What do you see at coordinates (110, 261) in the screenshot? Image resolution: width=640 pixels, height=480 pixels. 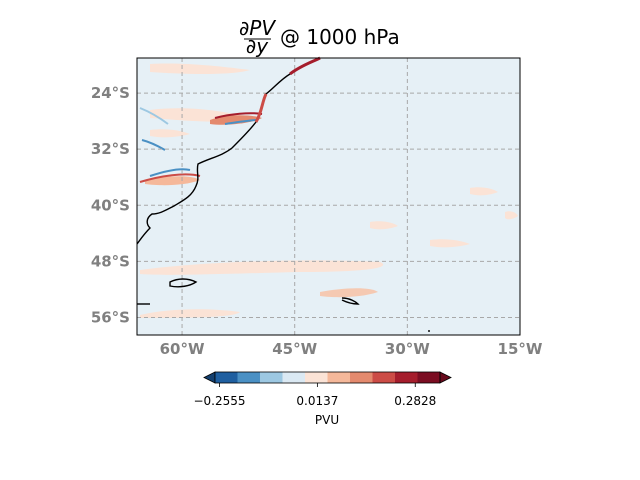 I see `latitude-tick-label: 48°S` at bounding box center [110, 261].